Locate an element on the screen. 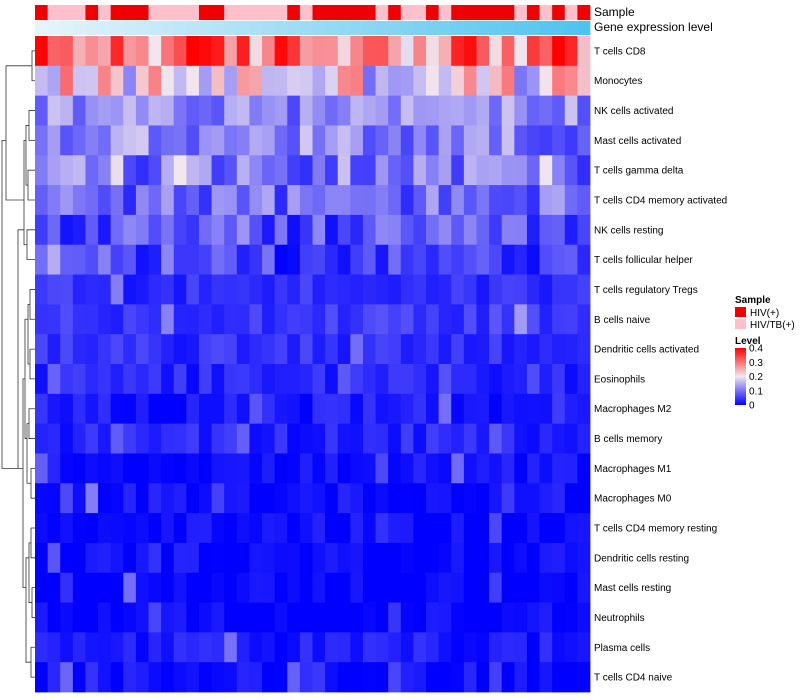  row-label: Plasma cells is located at coordinates (622, 648).